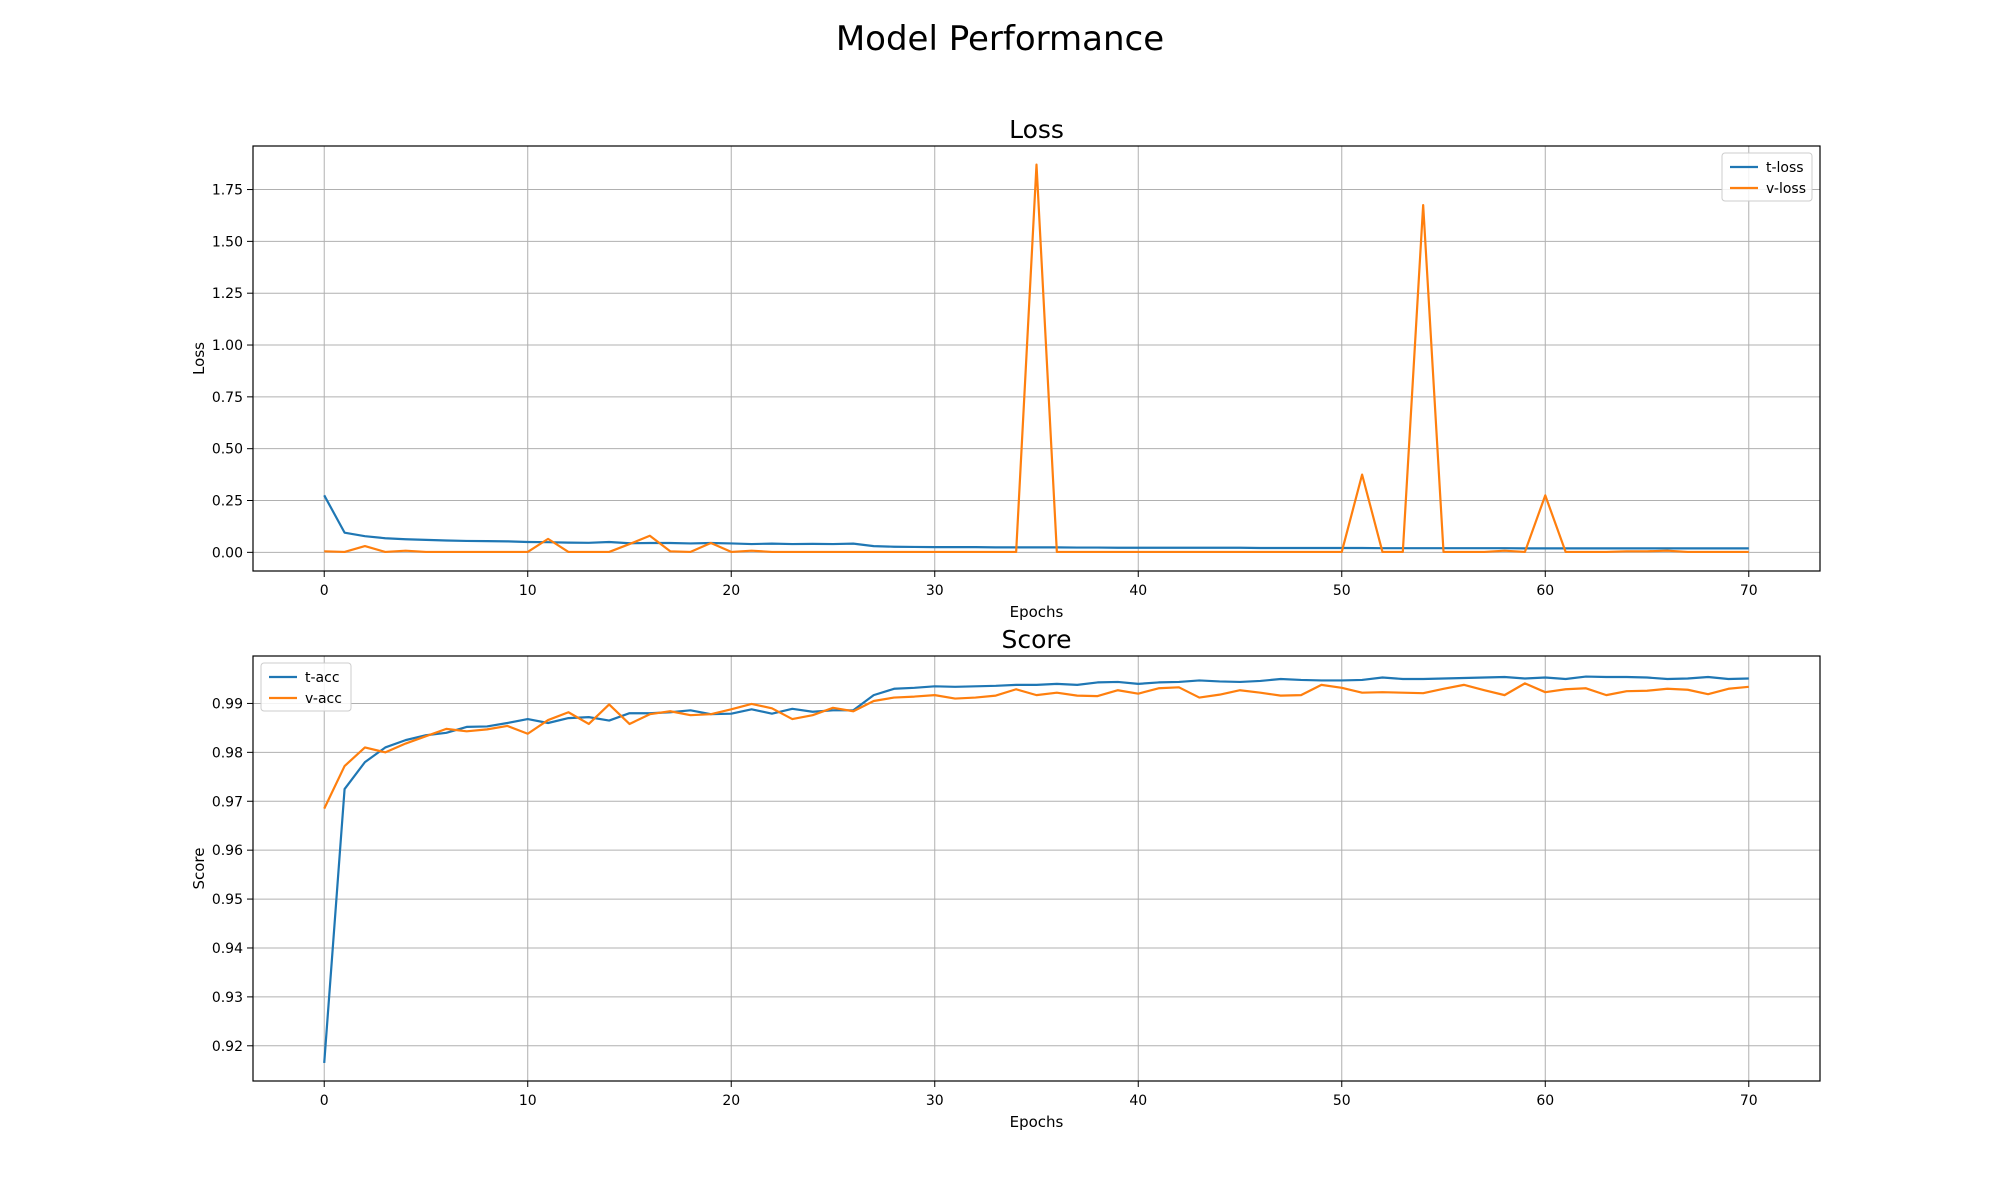 The width and height of the screenshot is (2000, 1200). What do you see at coordinates (1138, 1101) in the screenshot?
I see `score-x-tick-label: 40` at bounding box center [1138, 1101].